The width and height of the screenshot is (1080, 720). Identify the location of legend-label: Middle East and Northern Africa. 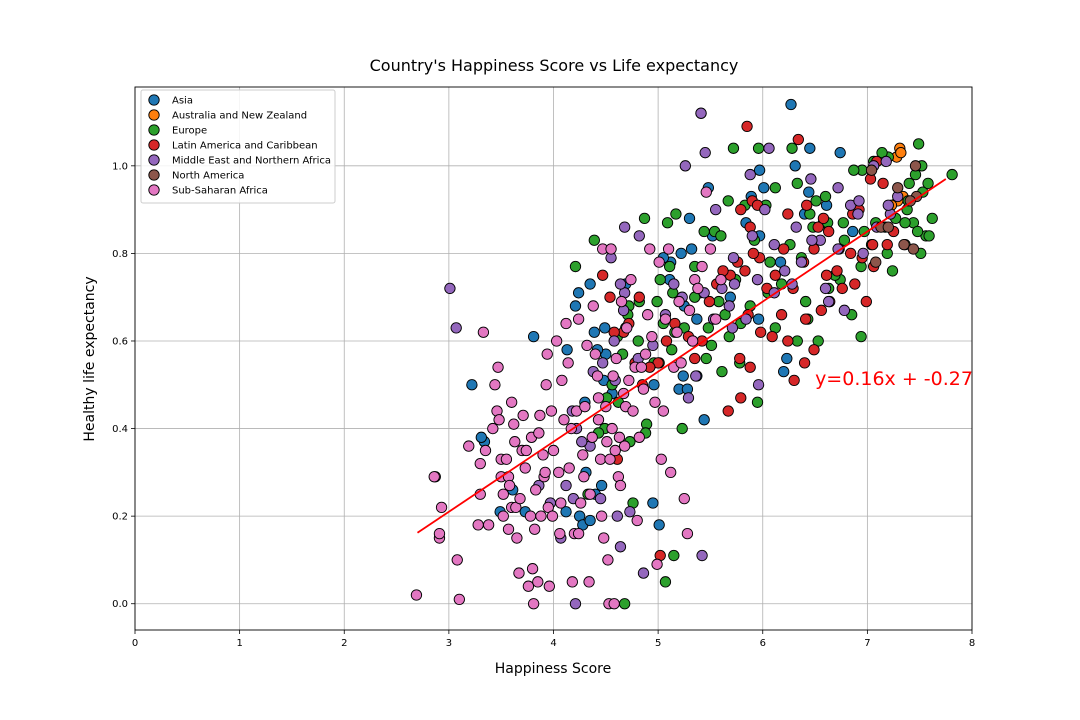
(251, 161).